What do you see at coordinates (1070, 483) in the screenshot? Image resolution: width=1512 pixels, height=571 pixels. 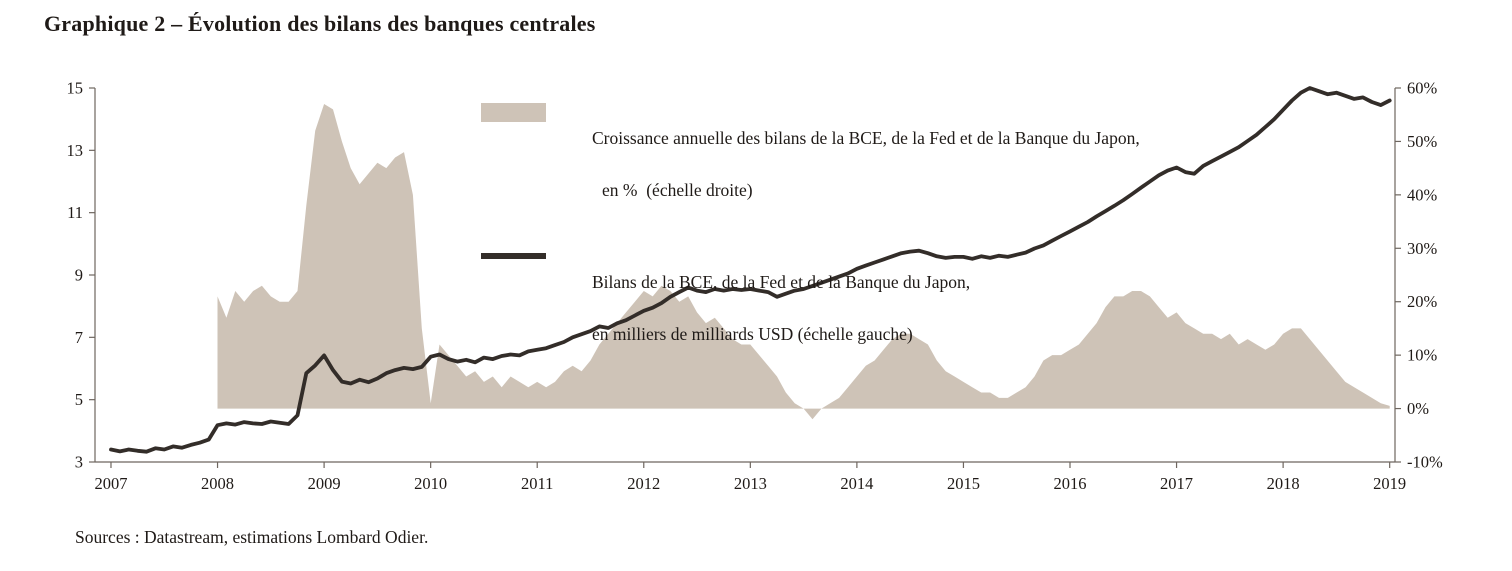 I see `x-axis-tick-label: 2016` at bounding box center [1070, 483].